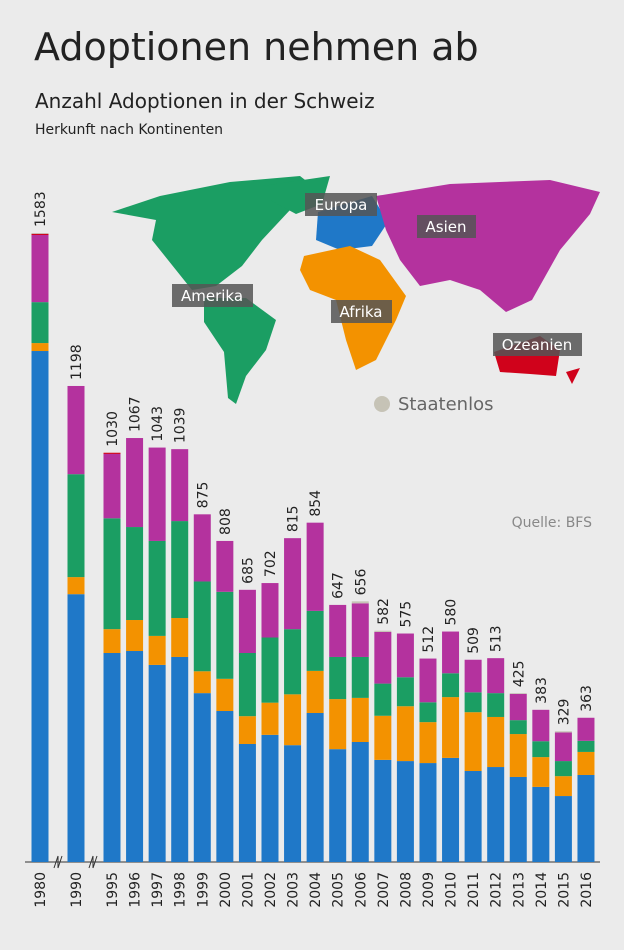  Describe the element at coordinates (316, 503) in the screenshot. I see `total-label: 854` at that location.